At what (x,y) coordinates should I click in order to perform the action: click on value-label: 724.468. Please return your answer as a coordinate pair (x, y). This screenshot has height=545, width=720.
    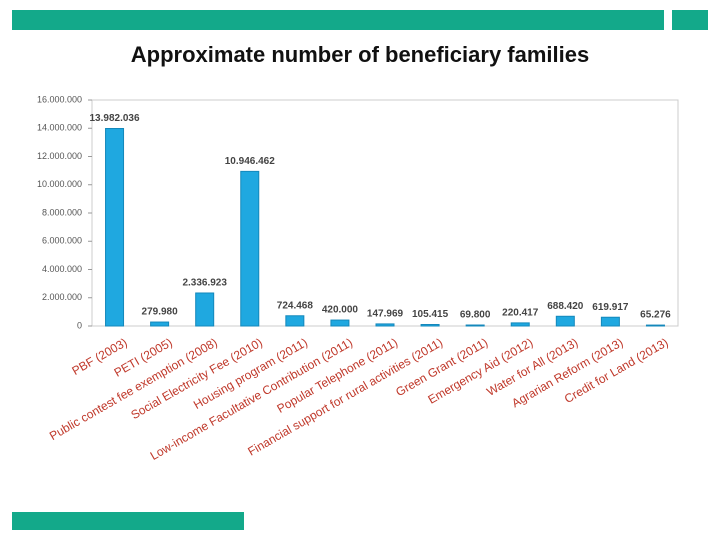
    Looking at the image, I should click on (295, 305).